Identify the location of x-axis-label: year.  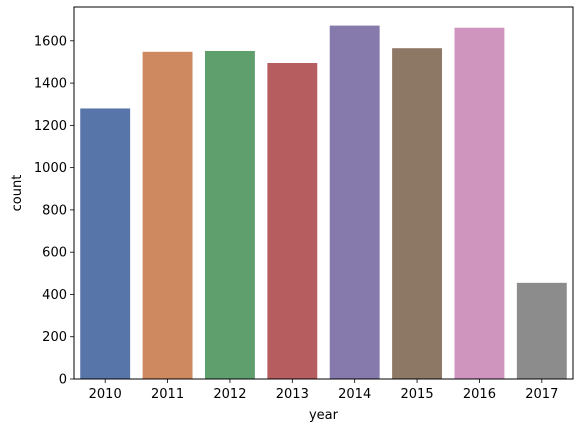
(324, 415).